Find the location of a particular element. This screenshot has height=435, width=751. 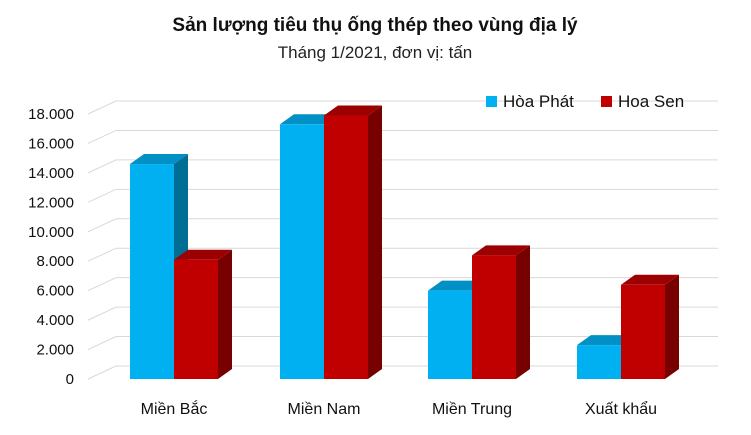

y-tick-label: 2.000 is located at coordinates (55, 350).